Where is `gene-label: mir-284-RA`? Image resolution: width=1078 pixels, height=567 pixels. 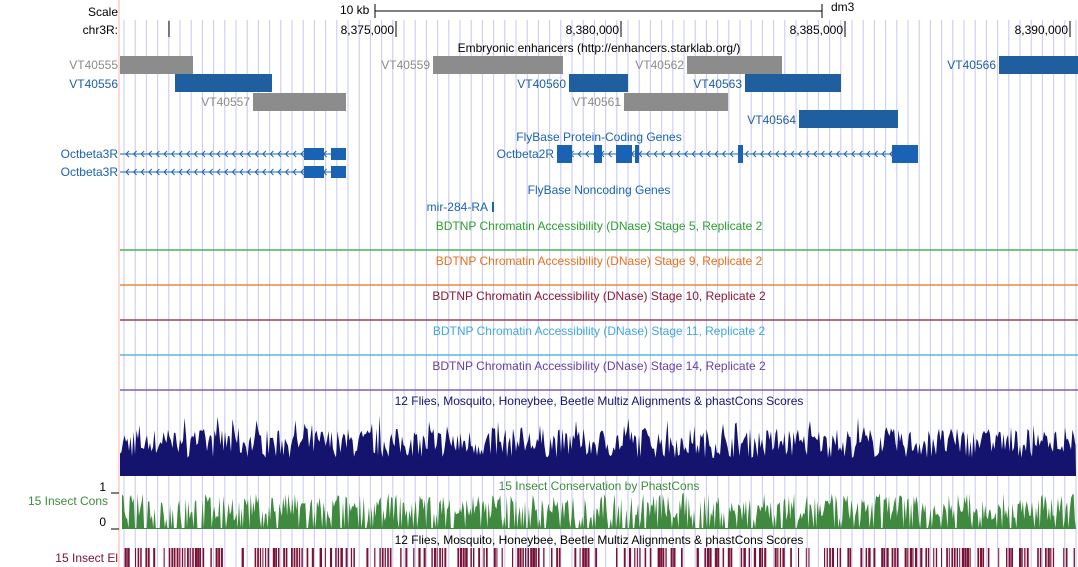
gene-label: mir-284-RA is located at coordinates (457, 207).